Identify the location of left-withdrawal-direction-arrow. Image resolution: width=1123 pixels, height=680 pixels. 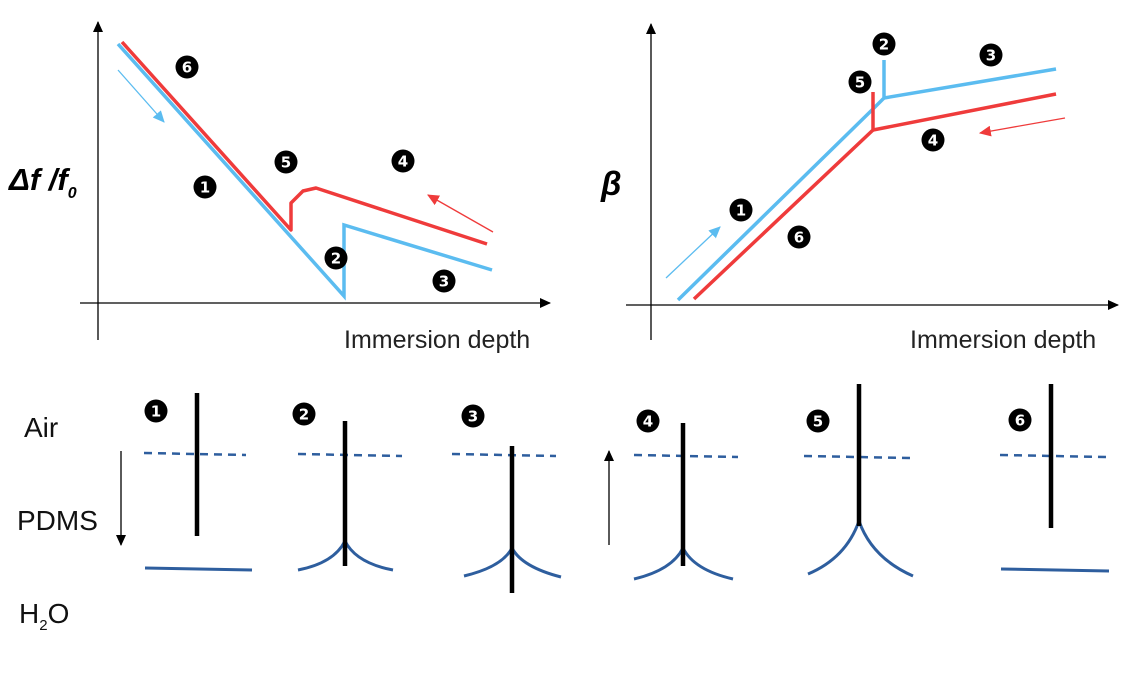
(460, 213).